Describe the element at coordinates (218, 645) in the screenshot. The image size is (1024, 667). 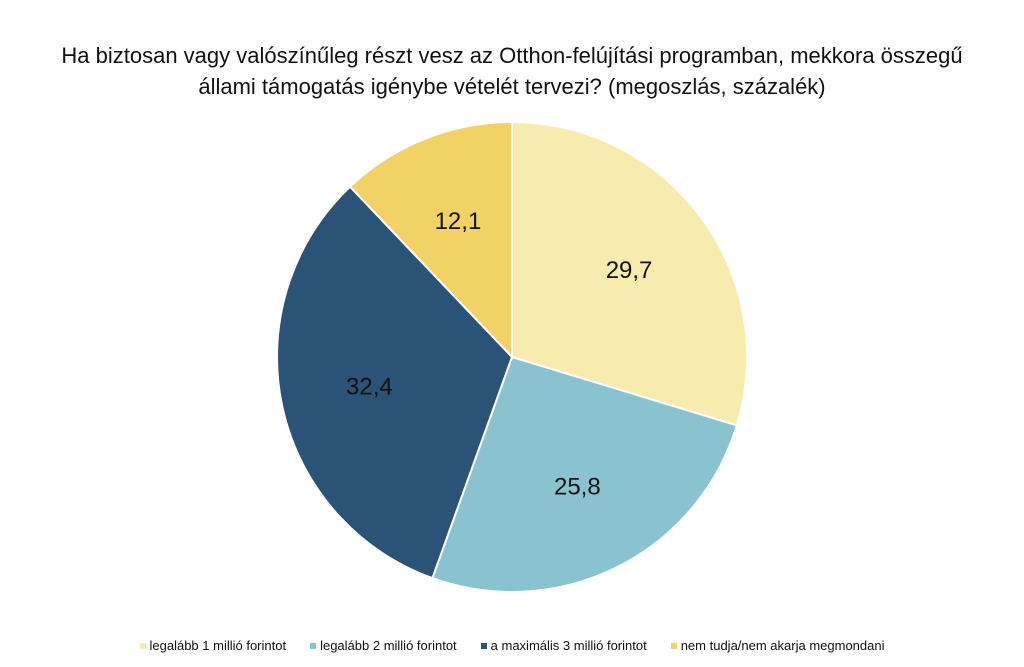
I see `legend-label-1: legalább 1 millió forintot` at that location.